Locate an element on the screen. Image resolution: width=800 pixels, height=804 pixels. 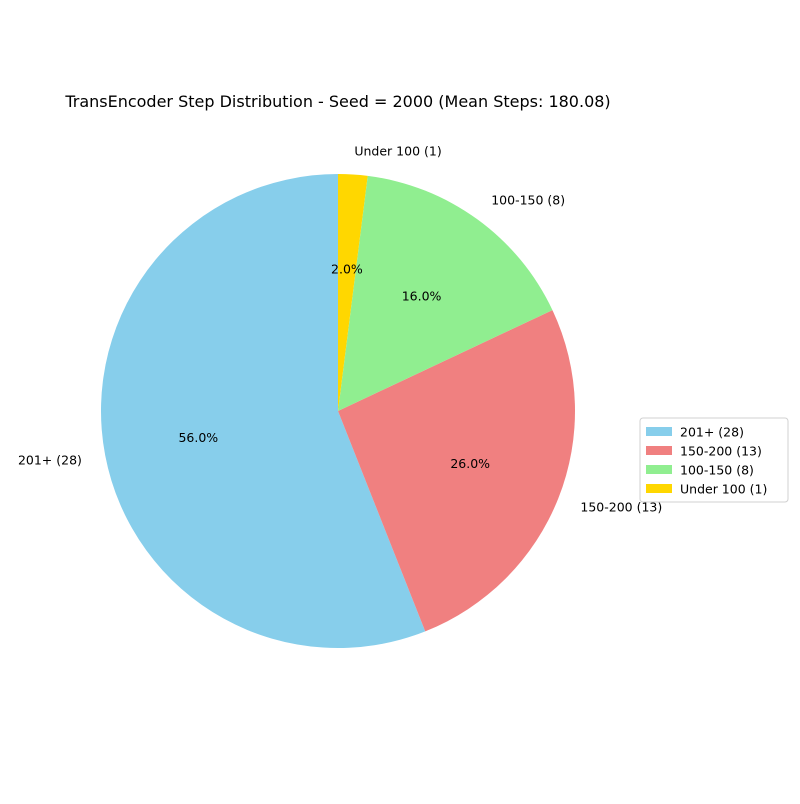
percent-label-201-28: 56.0% is located at coordinates (198, 437).